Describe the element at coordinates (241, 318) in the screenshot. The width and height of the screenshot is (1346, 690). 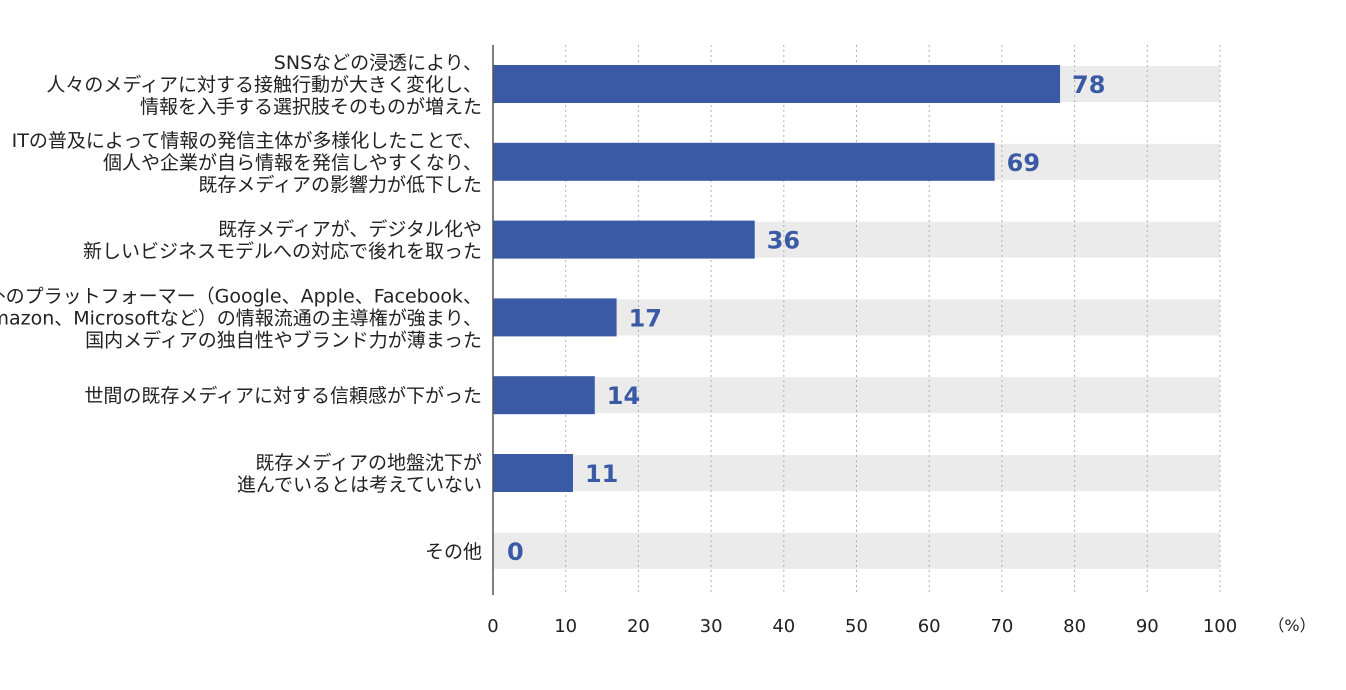
I see `category-label: Amazon、Microsoftなど）の情報流通の主導権が強まり、` at that location.